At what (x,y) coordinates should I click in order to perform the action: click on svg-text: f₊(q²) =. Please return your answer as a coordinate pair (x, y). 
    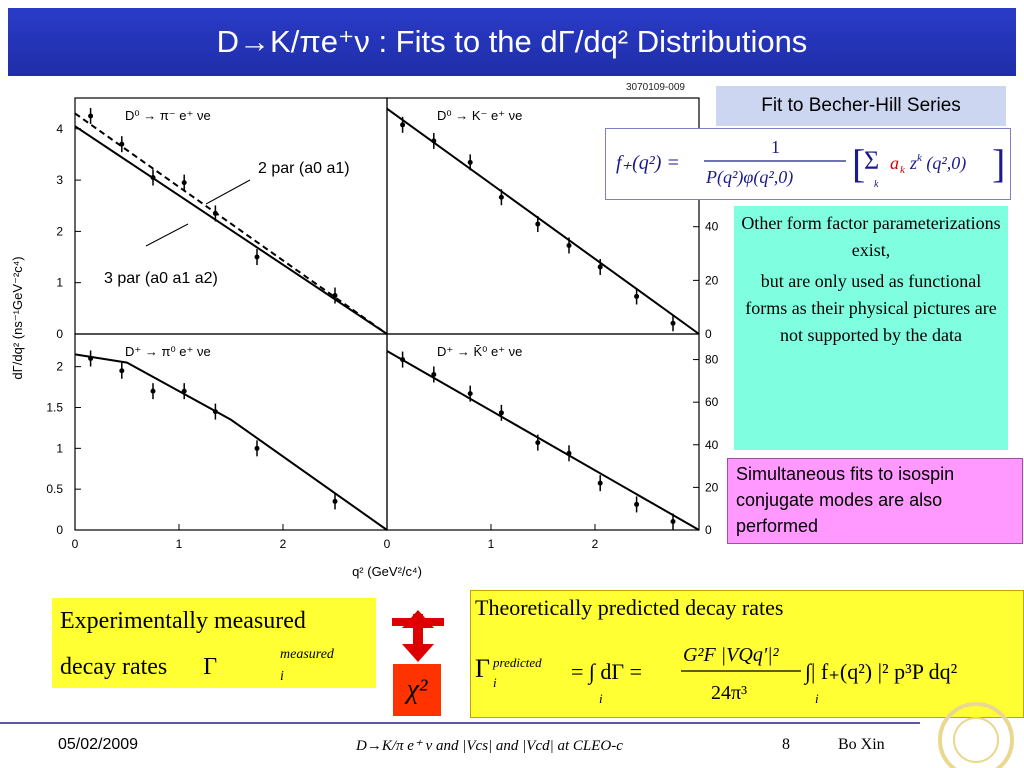
    Looking at the image, I should click on (648, 163).